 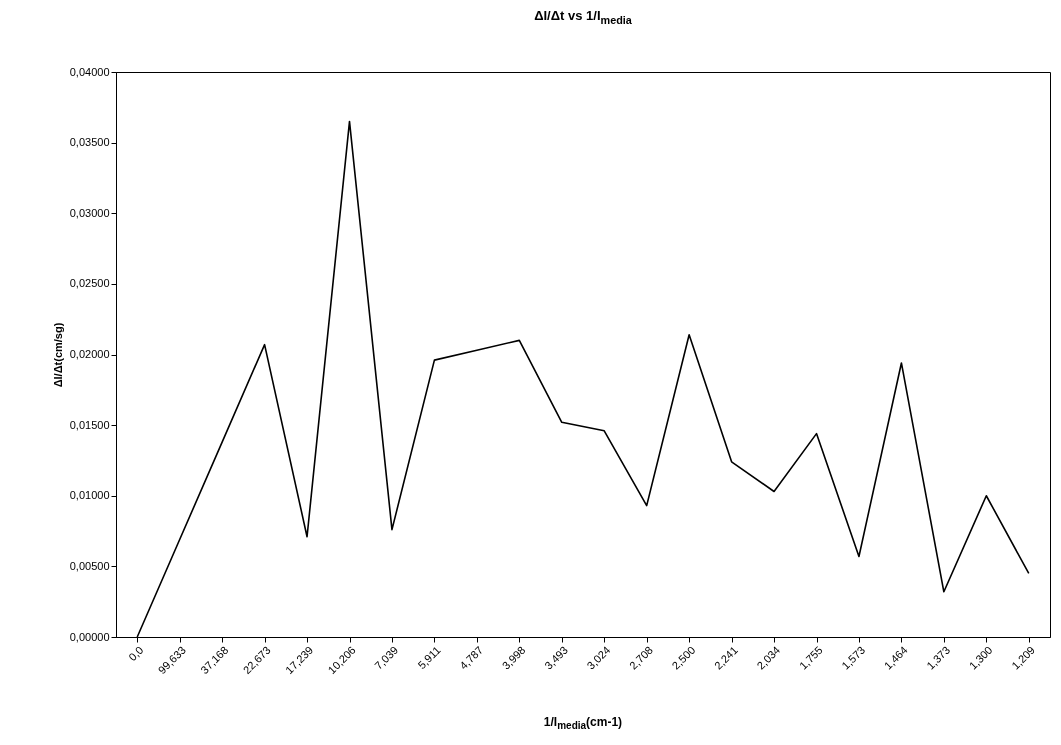 What do you see at coordinates (89, 636) in the screenshot?
I see `y-tick-label: 0,00000` at bounding box center [89, 636].